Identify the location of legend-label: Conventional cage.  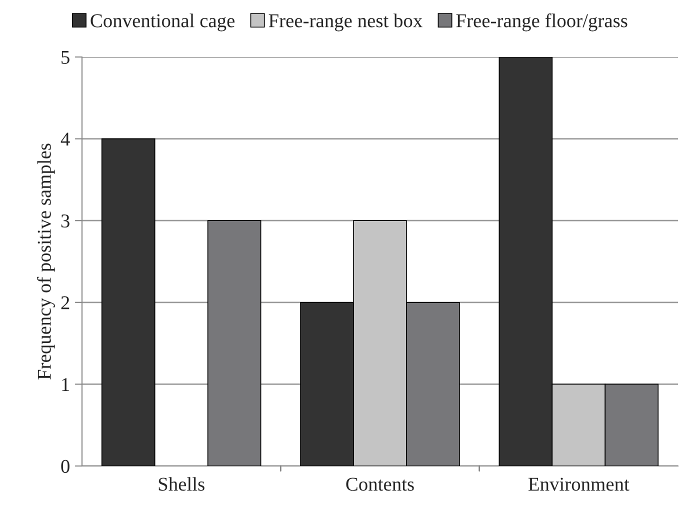
(162, 23).